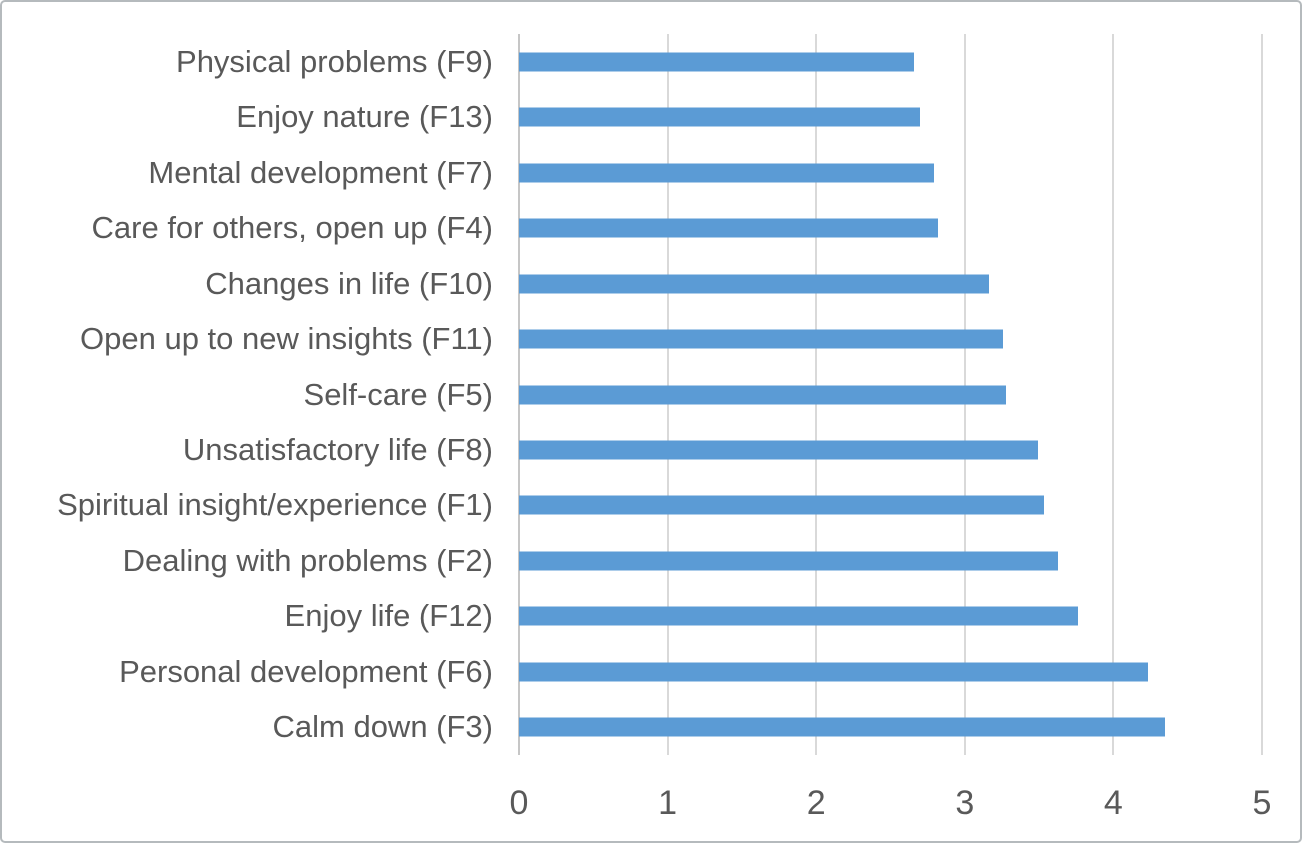 This screenshot has width=1302, height=843. Describe the element at coordinates (383, 727) in the screenshot. I see `category-label: Calm down (F3)` at that location.